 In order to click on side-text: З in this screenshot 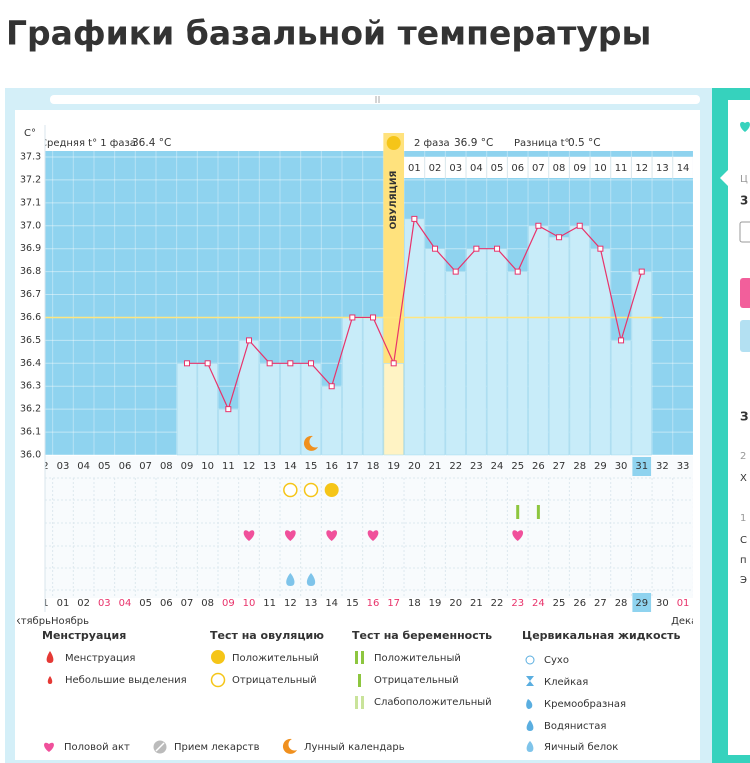, I will do `click(744, 417)`.